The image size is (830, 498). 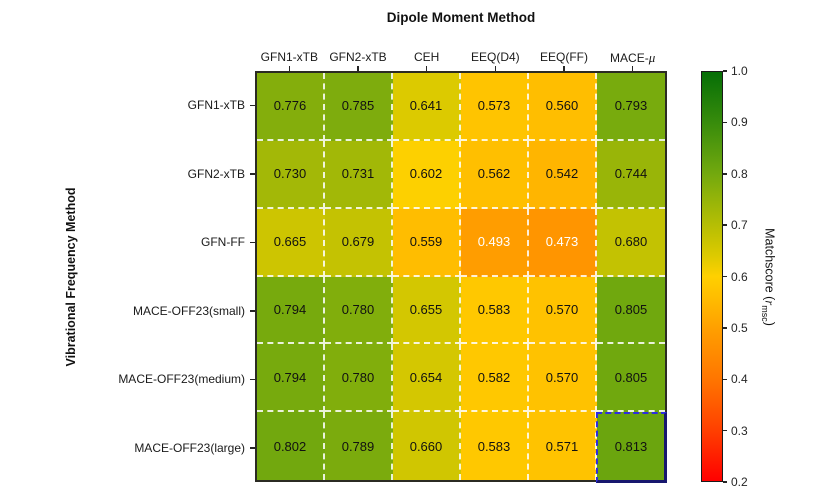 I want to click on cell-value: 0.582, so click(x=494, y=377).